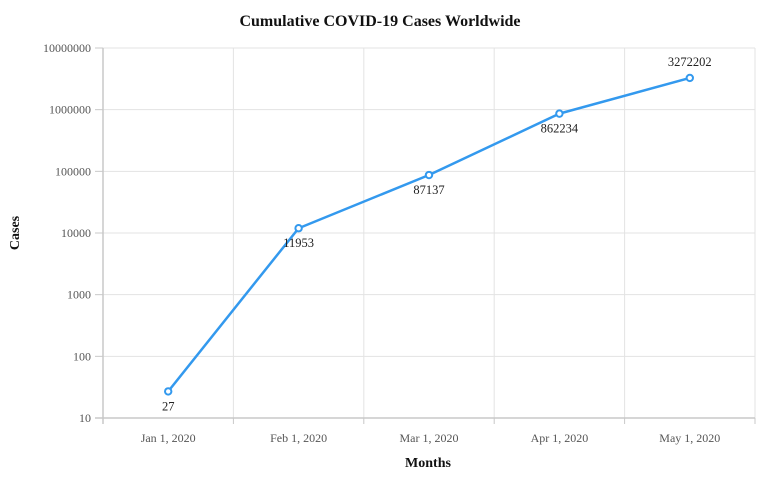 The width and height of the screenshot is (768, 483). Describe the element at coordinates (73, 171) in the screenshot. I see `y-tick-label: 100000` at that location.